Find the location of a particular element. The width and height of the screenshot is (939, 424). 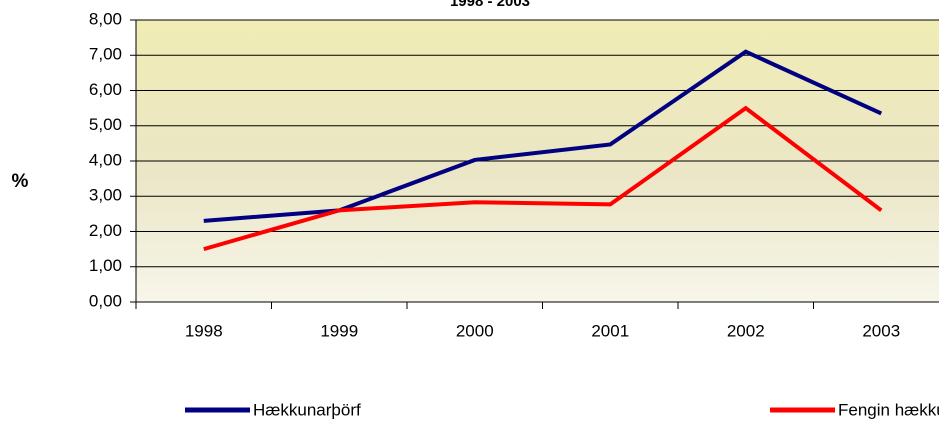

y-tick-label: 8,00 is located at coordinates (105, 18).